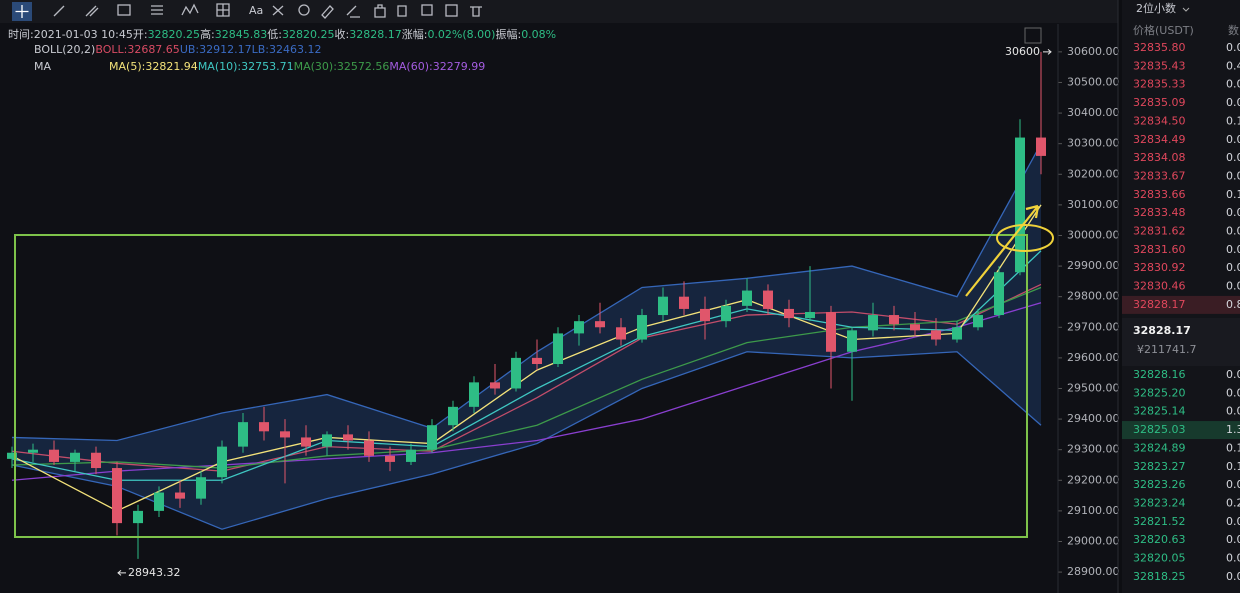 The height and width of the screenshot is (593, 1240). Describe the element at coordinates (1159, 558) in the screenshot. I see `bid-price: 32820.05` at that location.